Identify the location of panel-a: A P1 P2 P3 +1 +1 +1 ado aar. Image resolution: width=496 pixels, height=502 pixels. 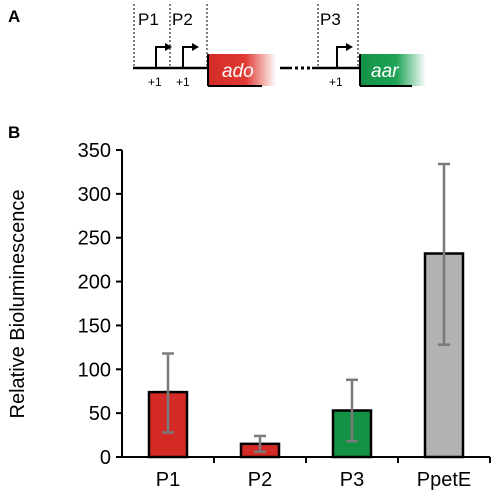
(217, 46).